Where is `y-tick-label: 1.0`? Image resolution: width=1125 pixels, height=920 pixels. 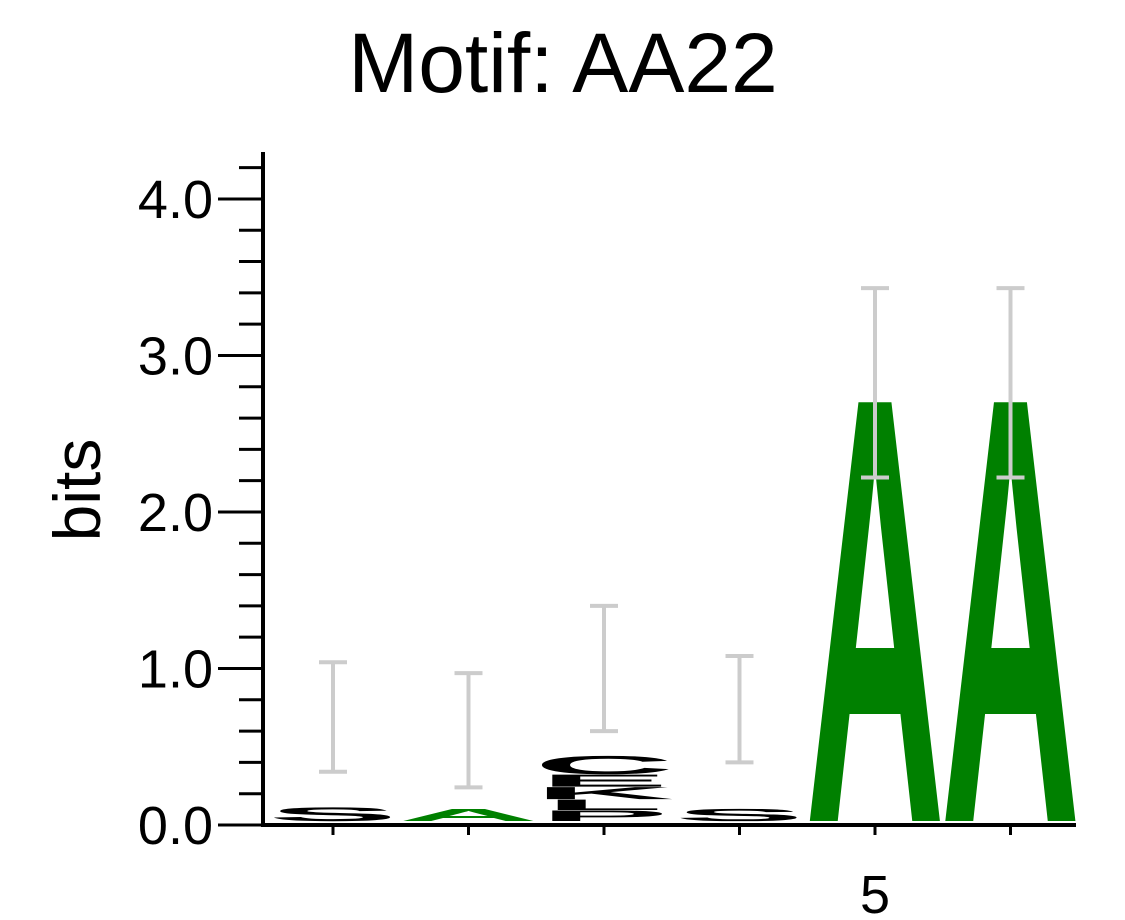
y-tick-label: 1.0 is located at coordinates (175, 669).